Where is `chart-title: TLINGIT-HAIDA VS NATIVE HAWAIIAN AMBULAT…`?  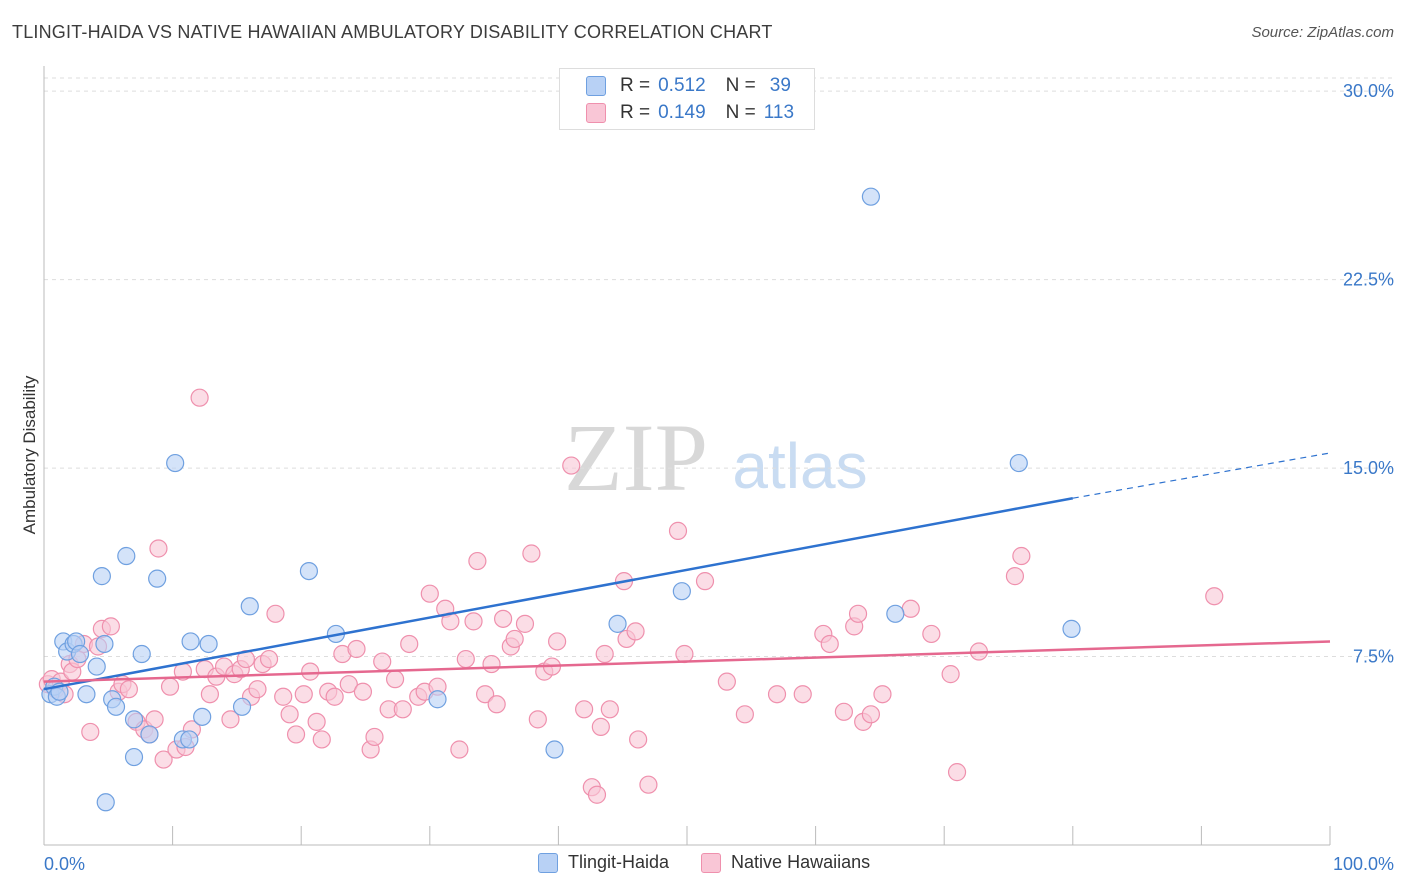 chart-title: TLINGIT-HAIDA VS NATIVE HAWAIIAN AMBULAT… is located at coordinates (392, 32).